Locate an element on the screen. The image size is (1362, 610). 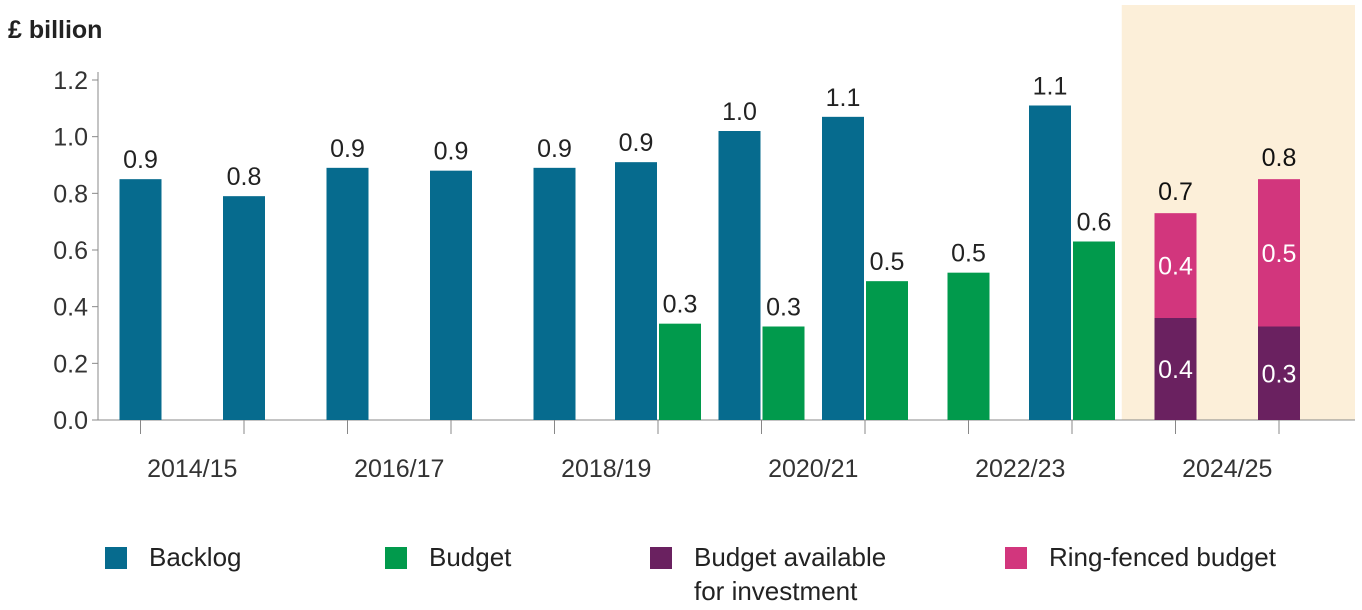
y-tick-label: 0.0 is located at coordinates (70, 421).